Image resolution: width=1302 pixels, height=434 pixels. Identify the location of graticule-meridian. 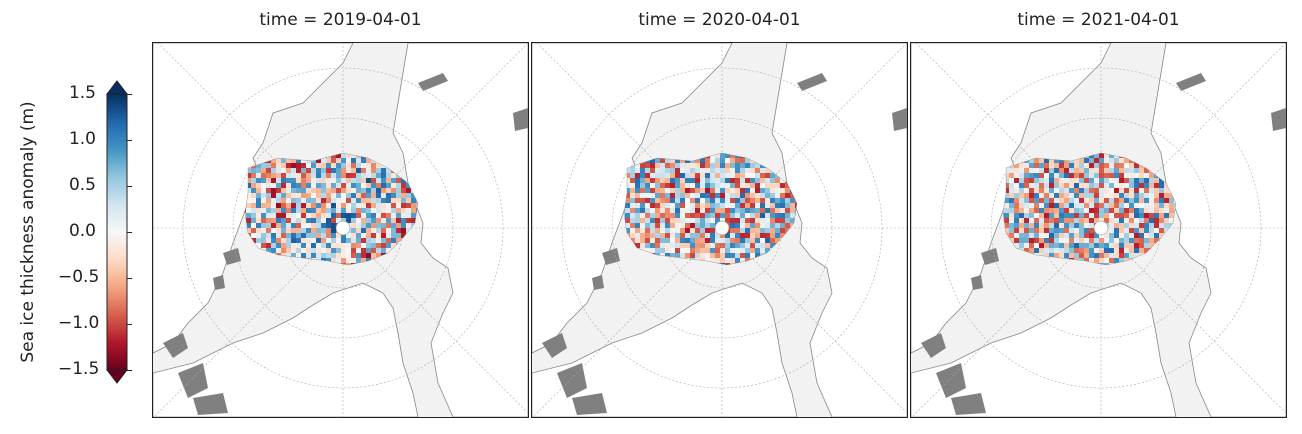
(250, 136).